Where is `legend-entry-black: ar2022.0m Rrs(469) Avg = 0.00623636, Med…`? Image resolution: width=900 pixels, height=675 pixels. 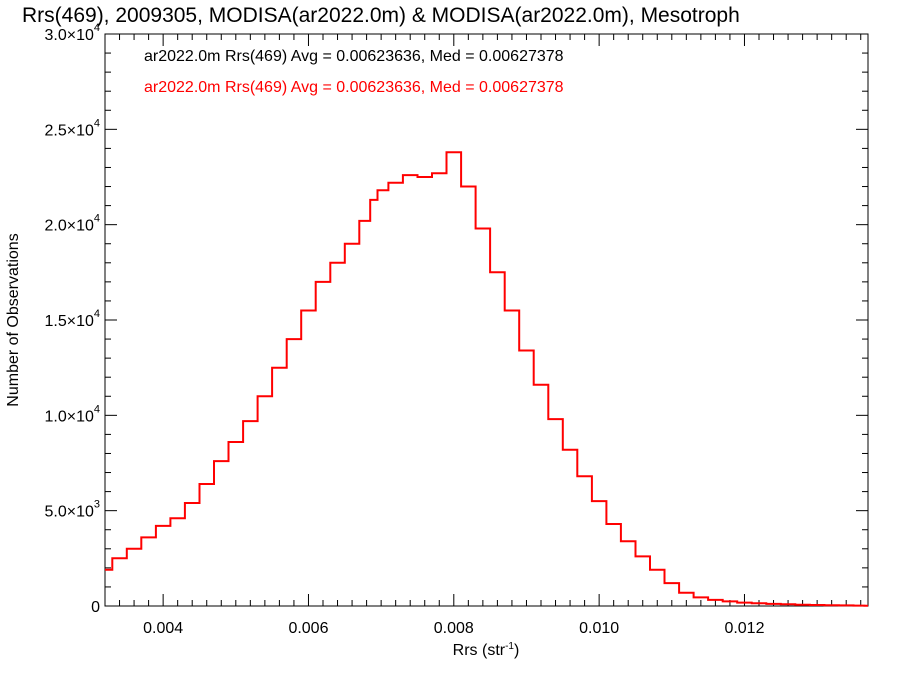 legend-entry-black: ar2022.0m Rrs(469) Avg = 0.00623636, Med… is located at coordinates (354, 56).